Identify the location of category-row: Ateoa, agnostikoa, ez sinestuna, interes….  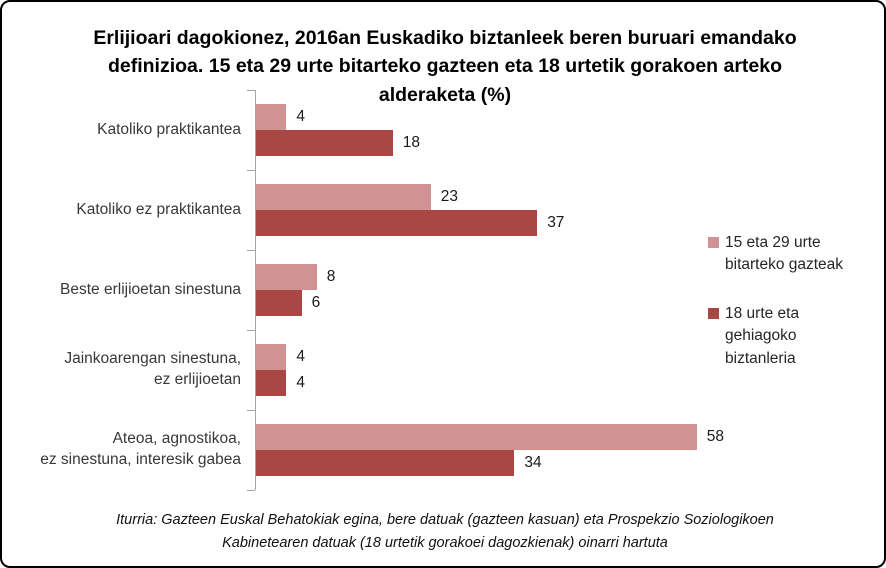
(443, 450).